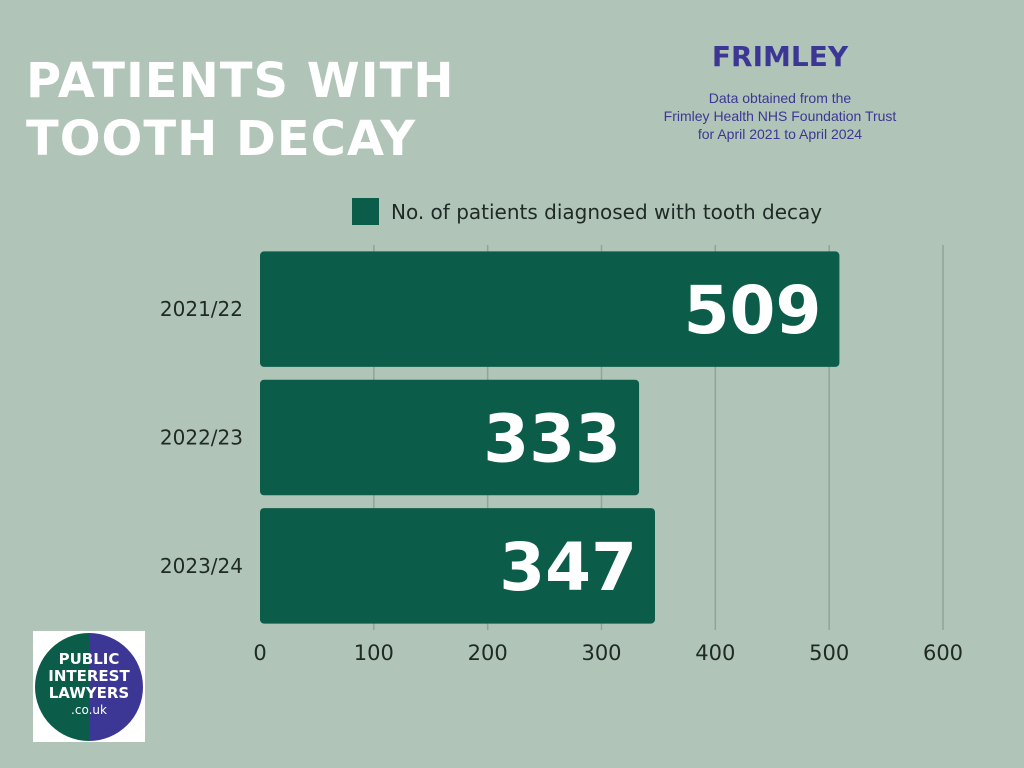 Image resolution: width=1024 pixels, height=768 pixels. Describe the element at coordinates (488, 653) in the screenshot. I see `x-tick-label-200: 200` at that location.